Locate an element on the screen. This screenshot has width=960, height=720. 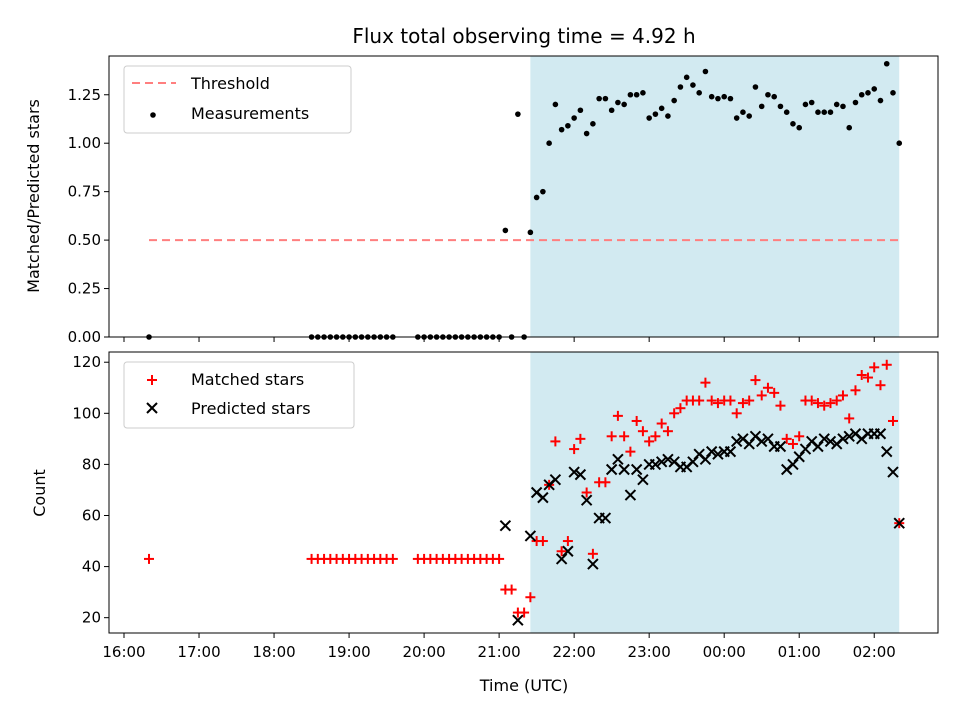
x-axis-label: Time (UTC) is located at coordinates (523, 685).